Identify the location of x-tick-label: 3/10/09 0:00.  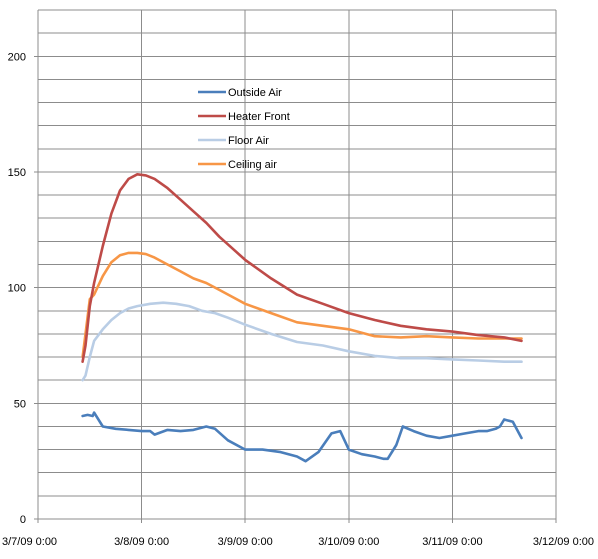
(348, 542).